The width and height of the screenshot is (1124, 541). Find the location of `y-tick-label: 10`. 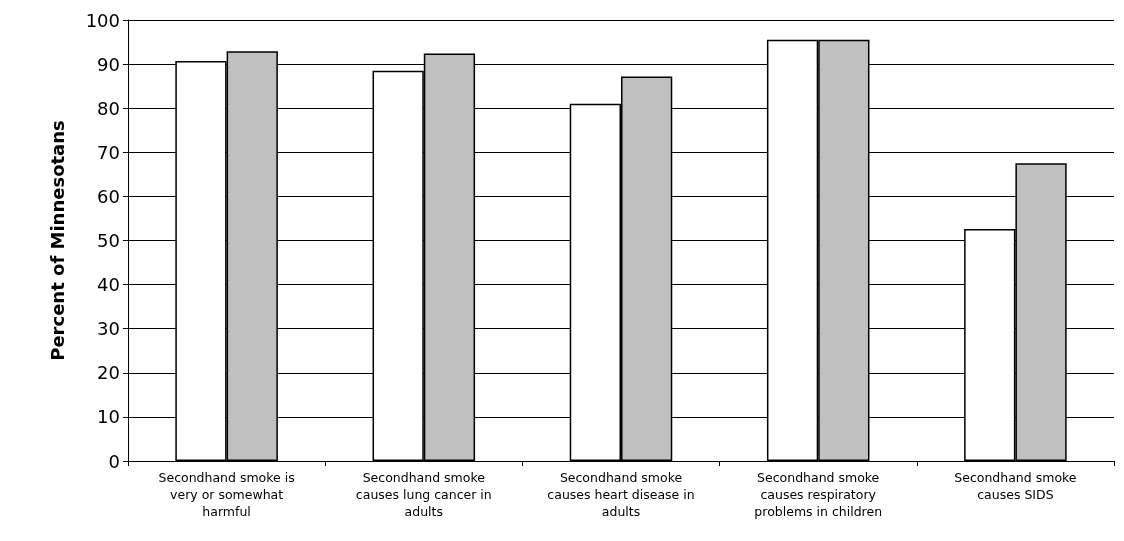

y-tick-label: 10 is located at coordinates (108, 417).